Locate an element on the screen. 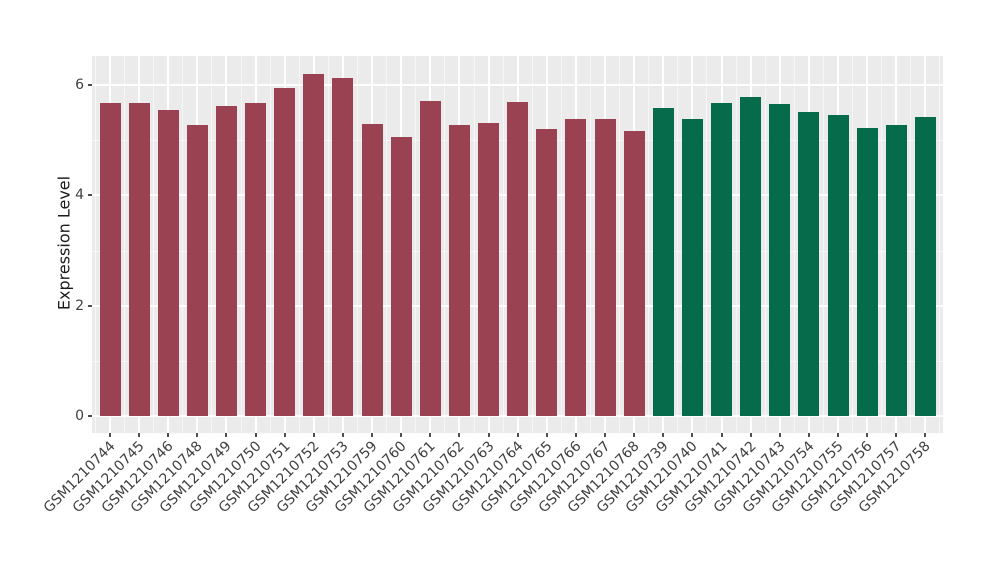 Image resolution: width=1000 pixels, height=580 pixels. bar-GSM1210754 is located at coordinates (809, 264).